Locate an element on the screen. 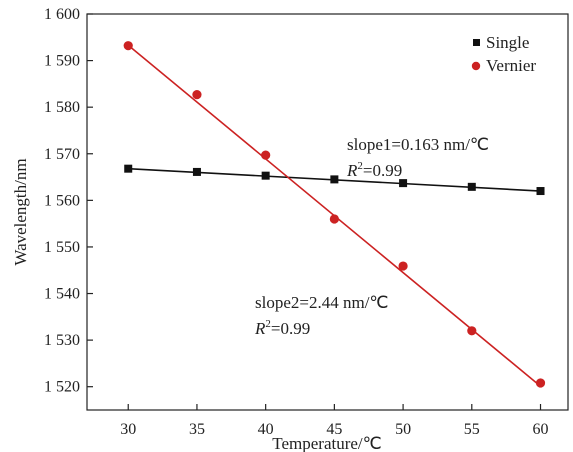 This screenshot has width=573, height=452. y-tick-label: 1 560 is located at coordinates (62, 200).